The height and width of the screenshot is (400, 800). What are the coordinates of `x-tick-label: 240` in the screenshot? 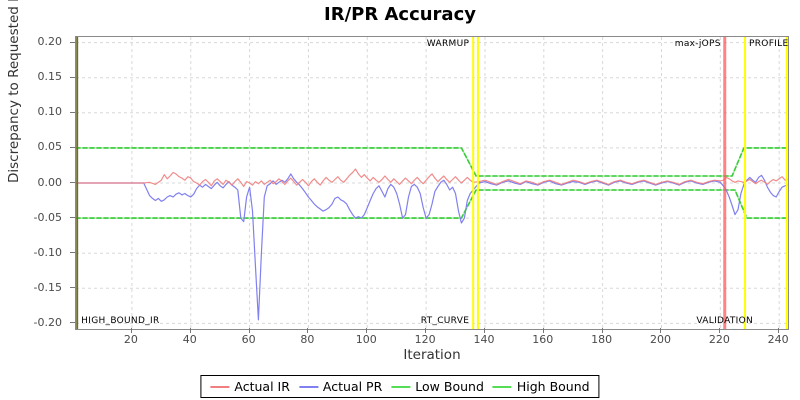 It's located at (778, 339).